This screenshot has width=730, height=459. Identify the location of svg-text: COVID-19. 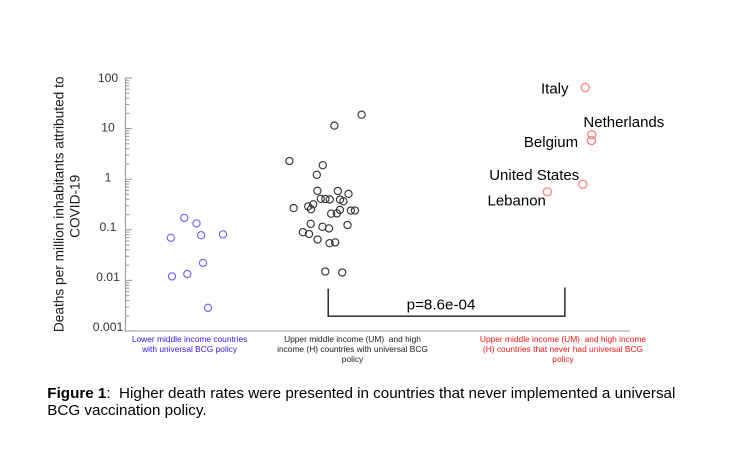
(74, 206).